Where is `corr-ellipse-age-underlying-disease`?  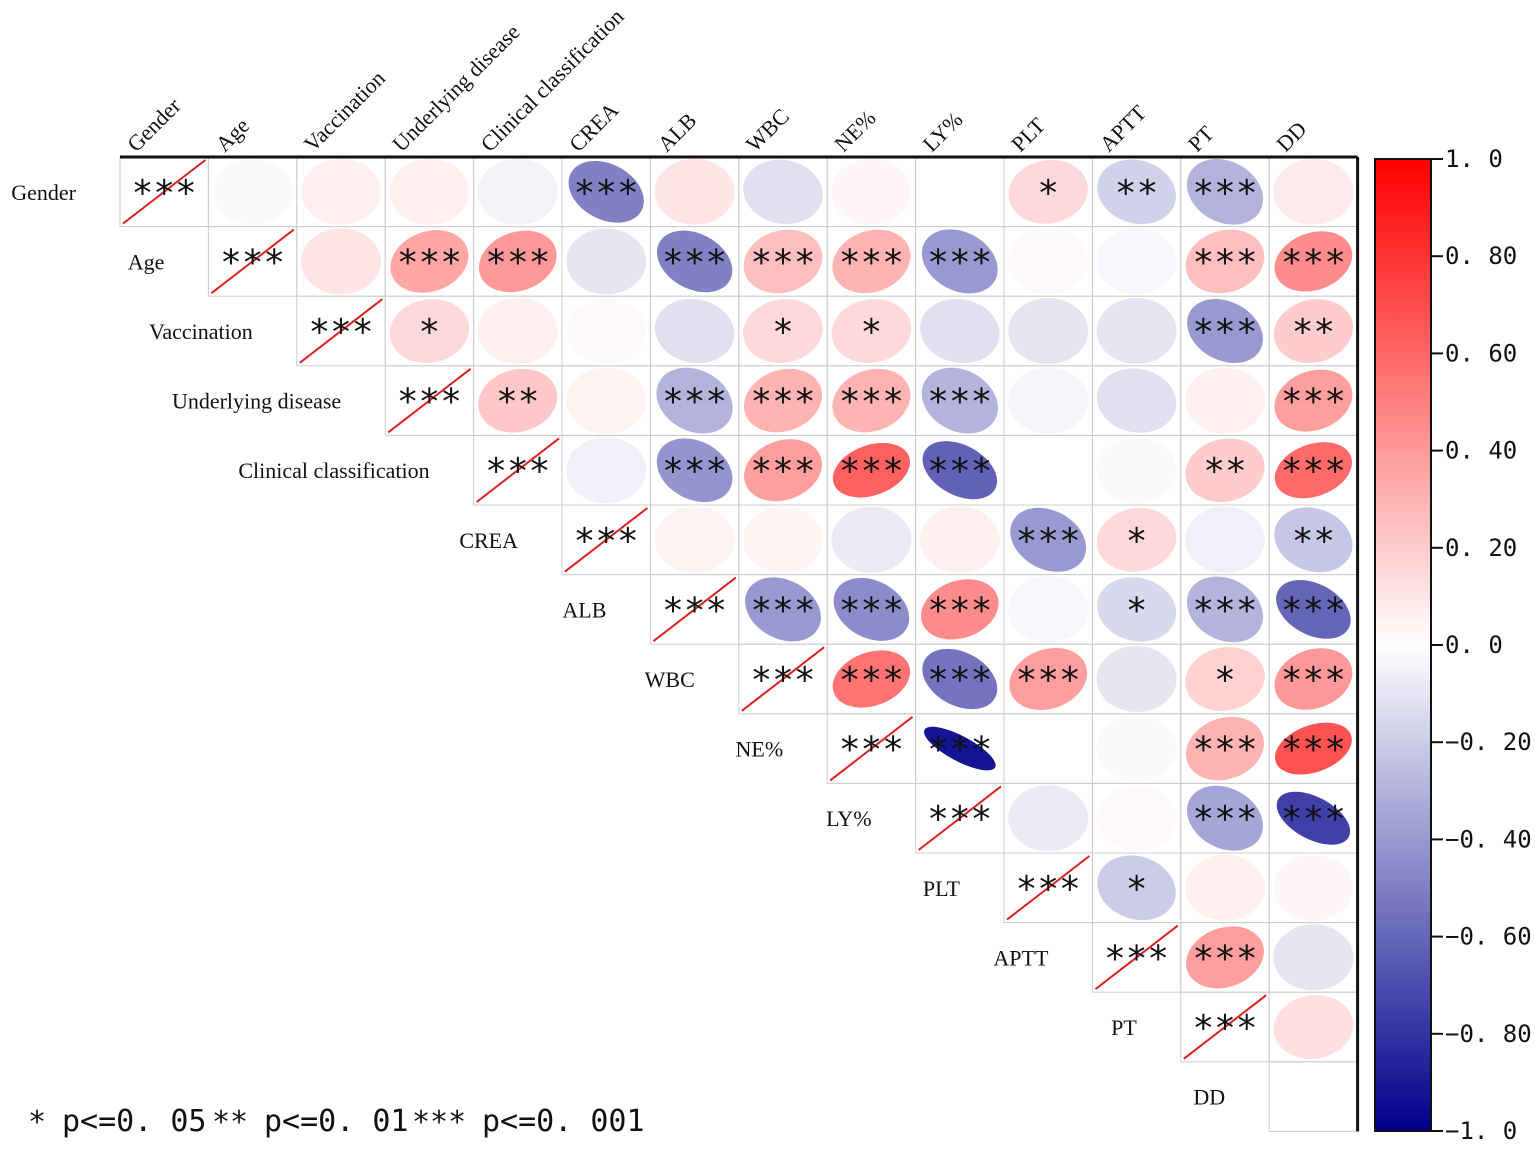
corr-ellipse-age-underlying-disease is located at coordinates (429, 261).